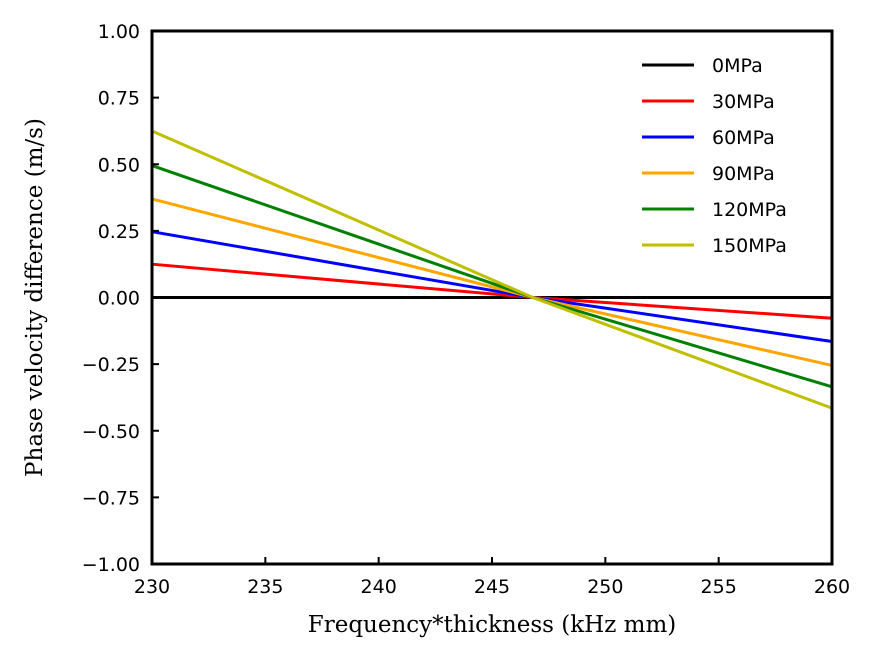 Image resolution: width=879 pixels, height=662 pixels. Describe the element at coordinates (119, 165) in the screenshot. I see `y-tick-label: 0.50` at that location.